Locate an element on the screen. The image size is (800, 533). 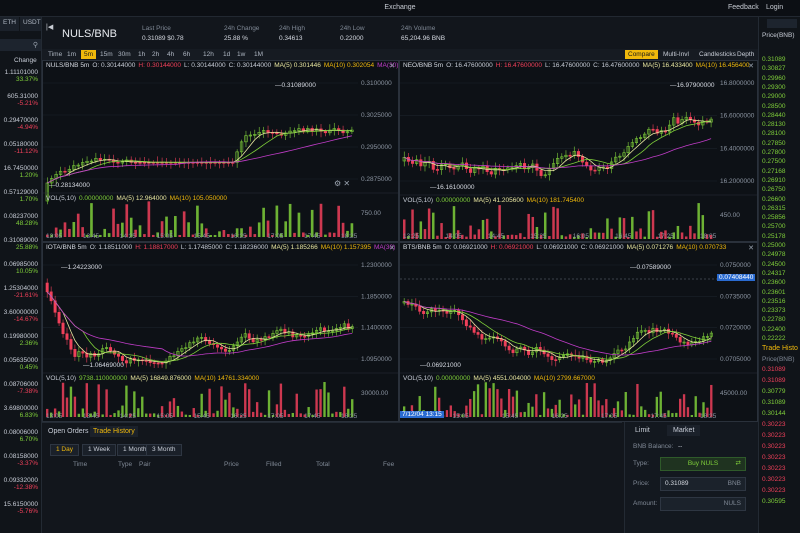
type-select: Buy NULS ⇄ is located at coordinates (703, 464).